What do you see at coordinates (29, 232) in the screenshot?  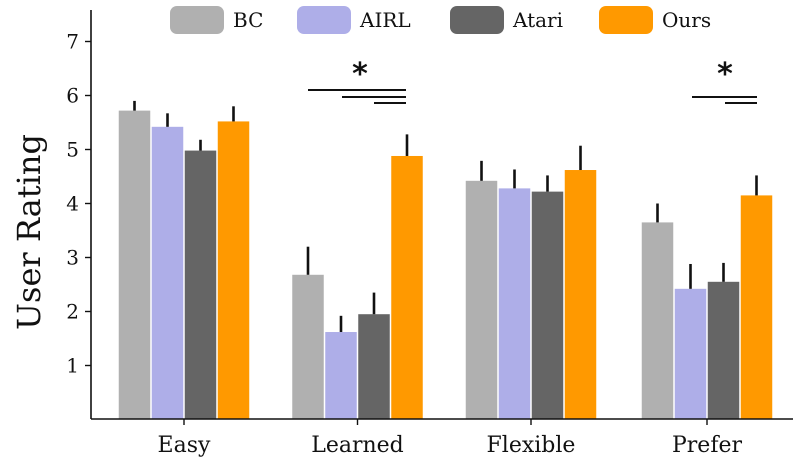 I see `y-axis-label: User Rating` at bounding box center [29, 232].